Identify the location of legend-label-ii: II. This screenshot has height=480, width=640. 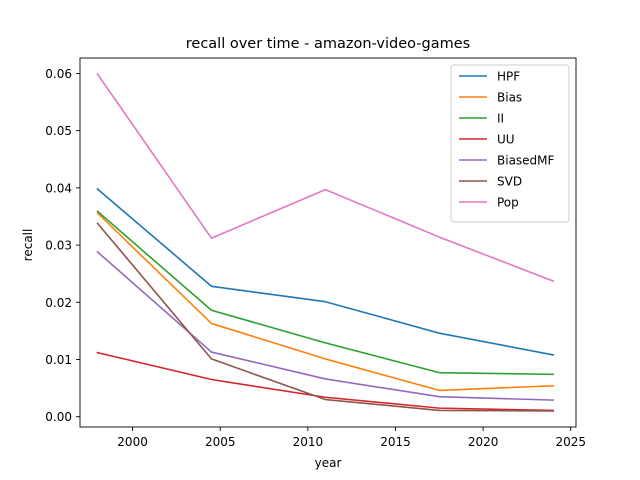
(500, 119).